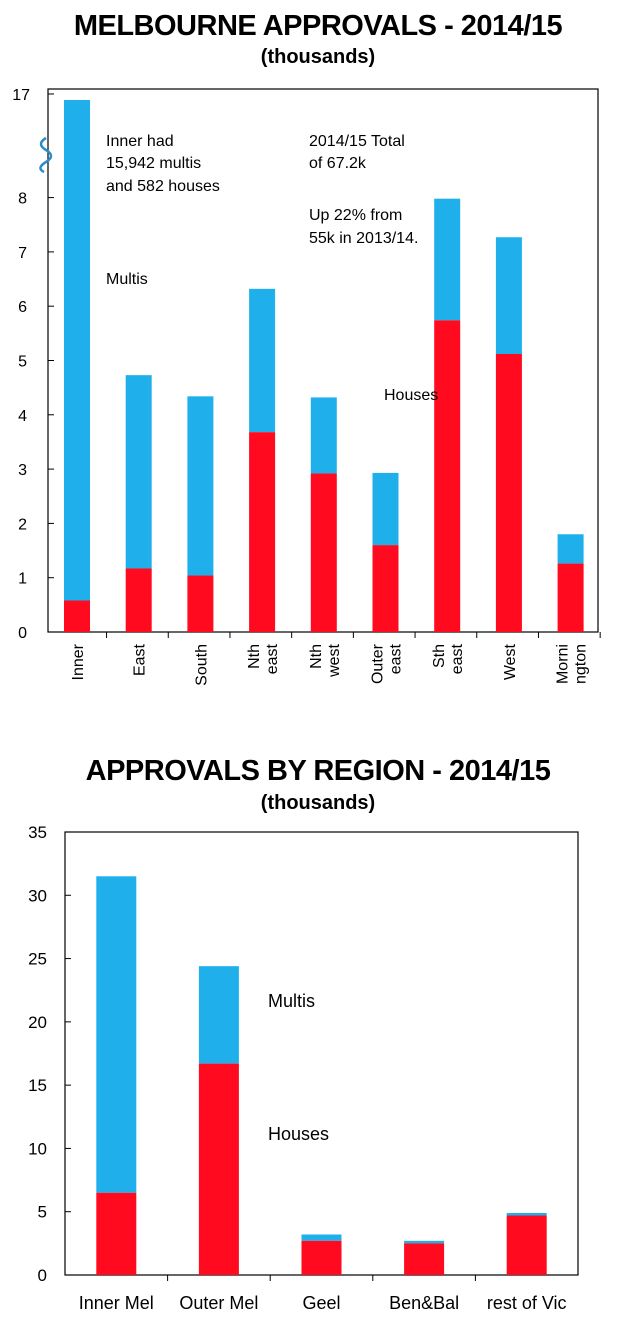 Image resolution: width=636 pixels, height=1324 pixels. Describe the element at coordinates (563, 664) in the screenshot. I see `chart1-x-tick-label-line: Morni` at that location.